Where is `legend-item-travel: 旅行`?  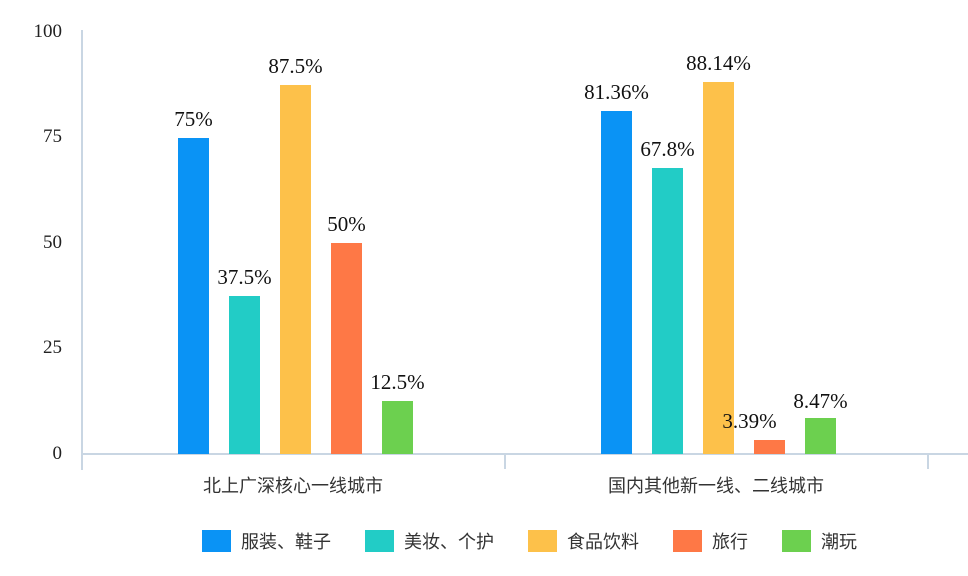 legend-item-travel: 旅行 is located at coordinates (710, 541).